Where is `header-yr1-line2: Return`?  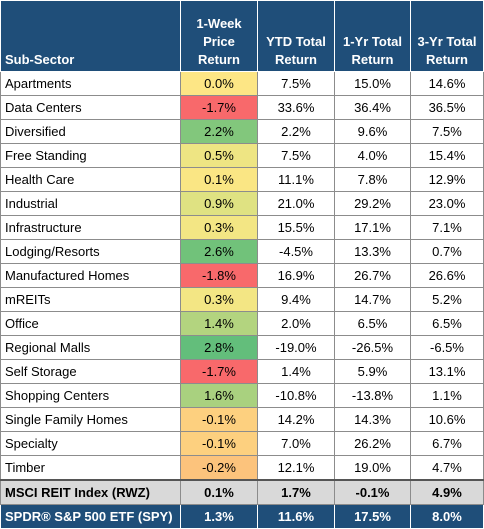
header-yr1-line2: Return is located at coordinates (372, 59).